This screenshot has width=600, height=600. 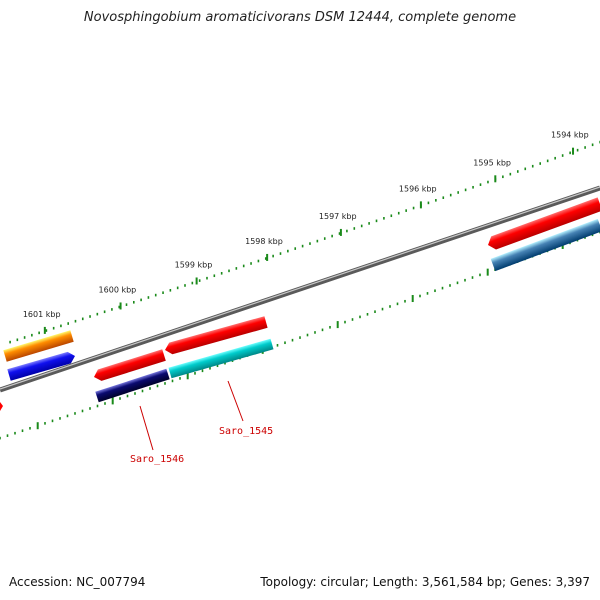 What do you see at coordinates (235, 401) in the screenshot?
I see `Saro_1545-leader-line` at bounding box center [235, 401].